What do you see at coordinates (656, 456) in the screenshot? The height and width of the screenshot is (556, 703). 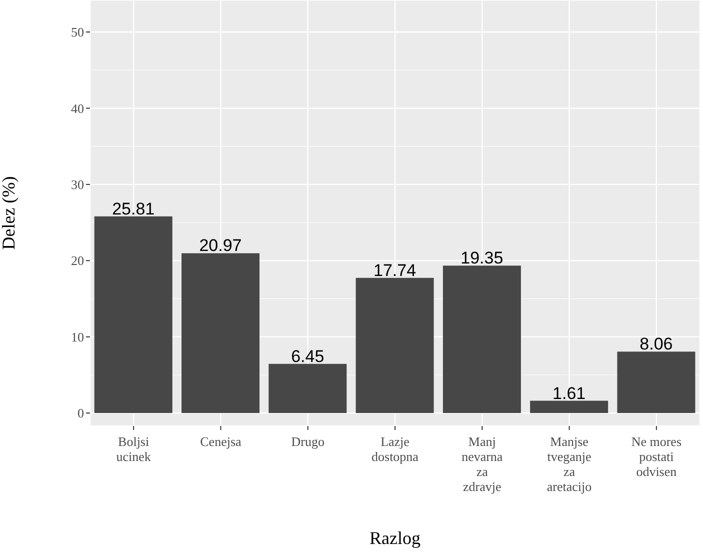 I see `x-tick-label: Ne mores postati odvisen` at bounding box center [656, 456].